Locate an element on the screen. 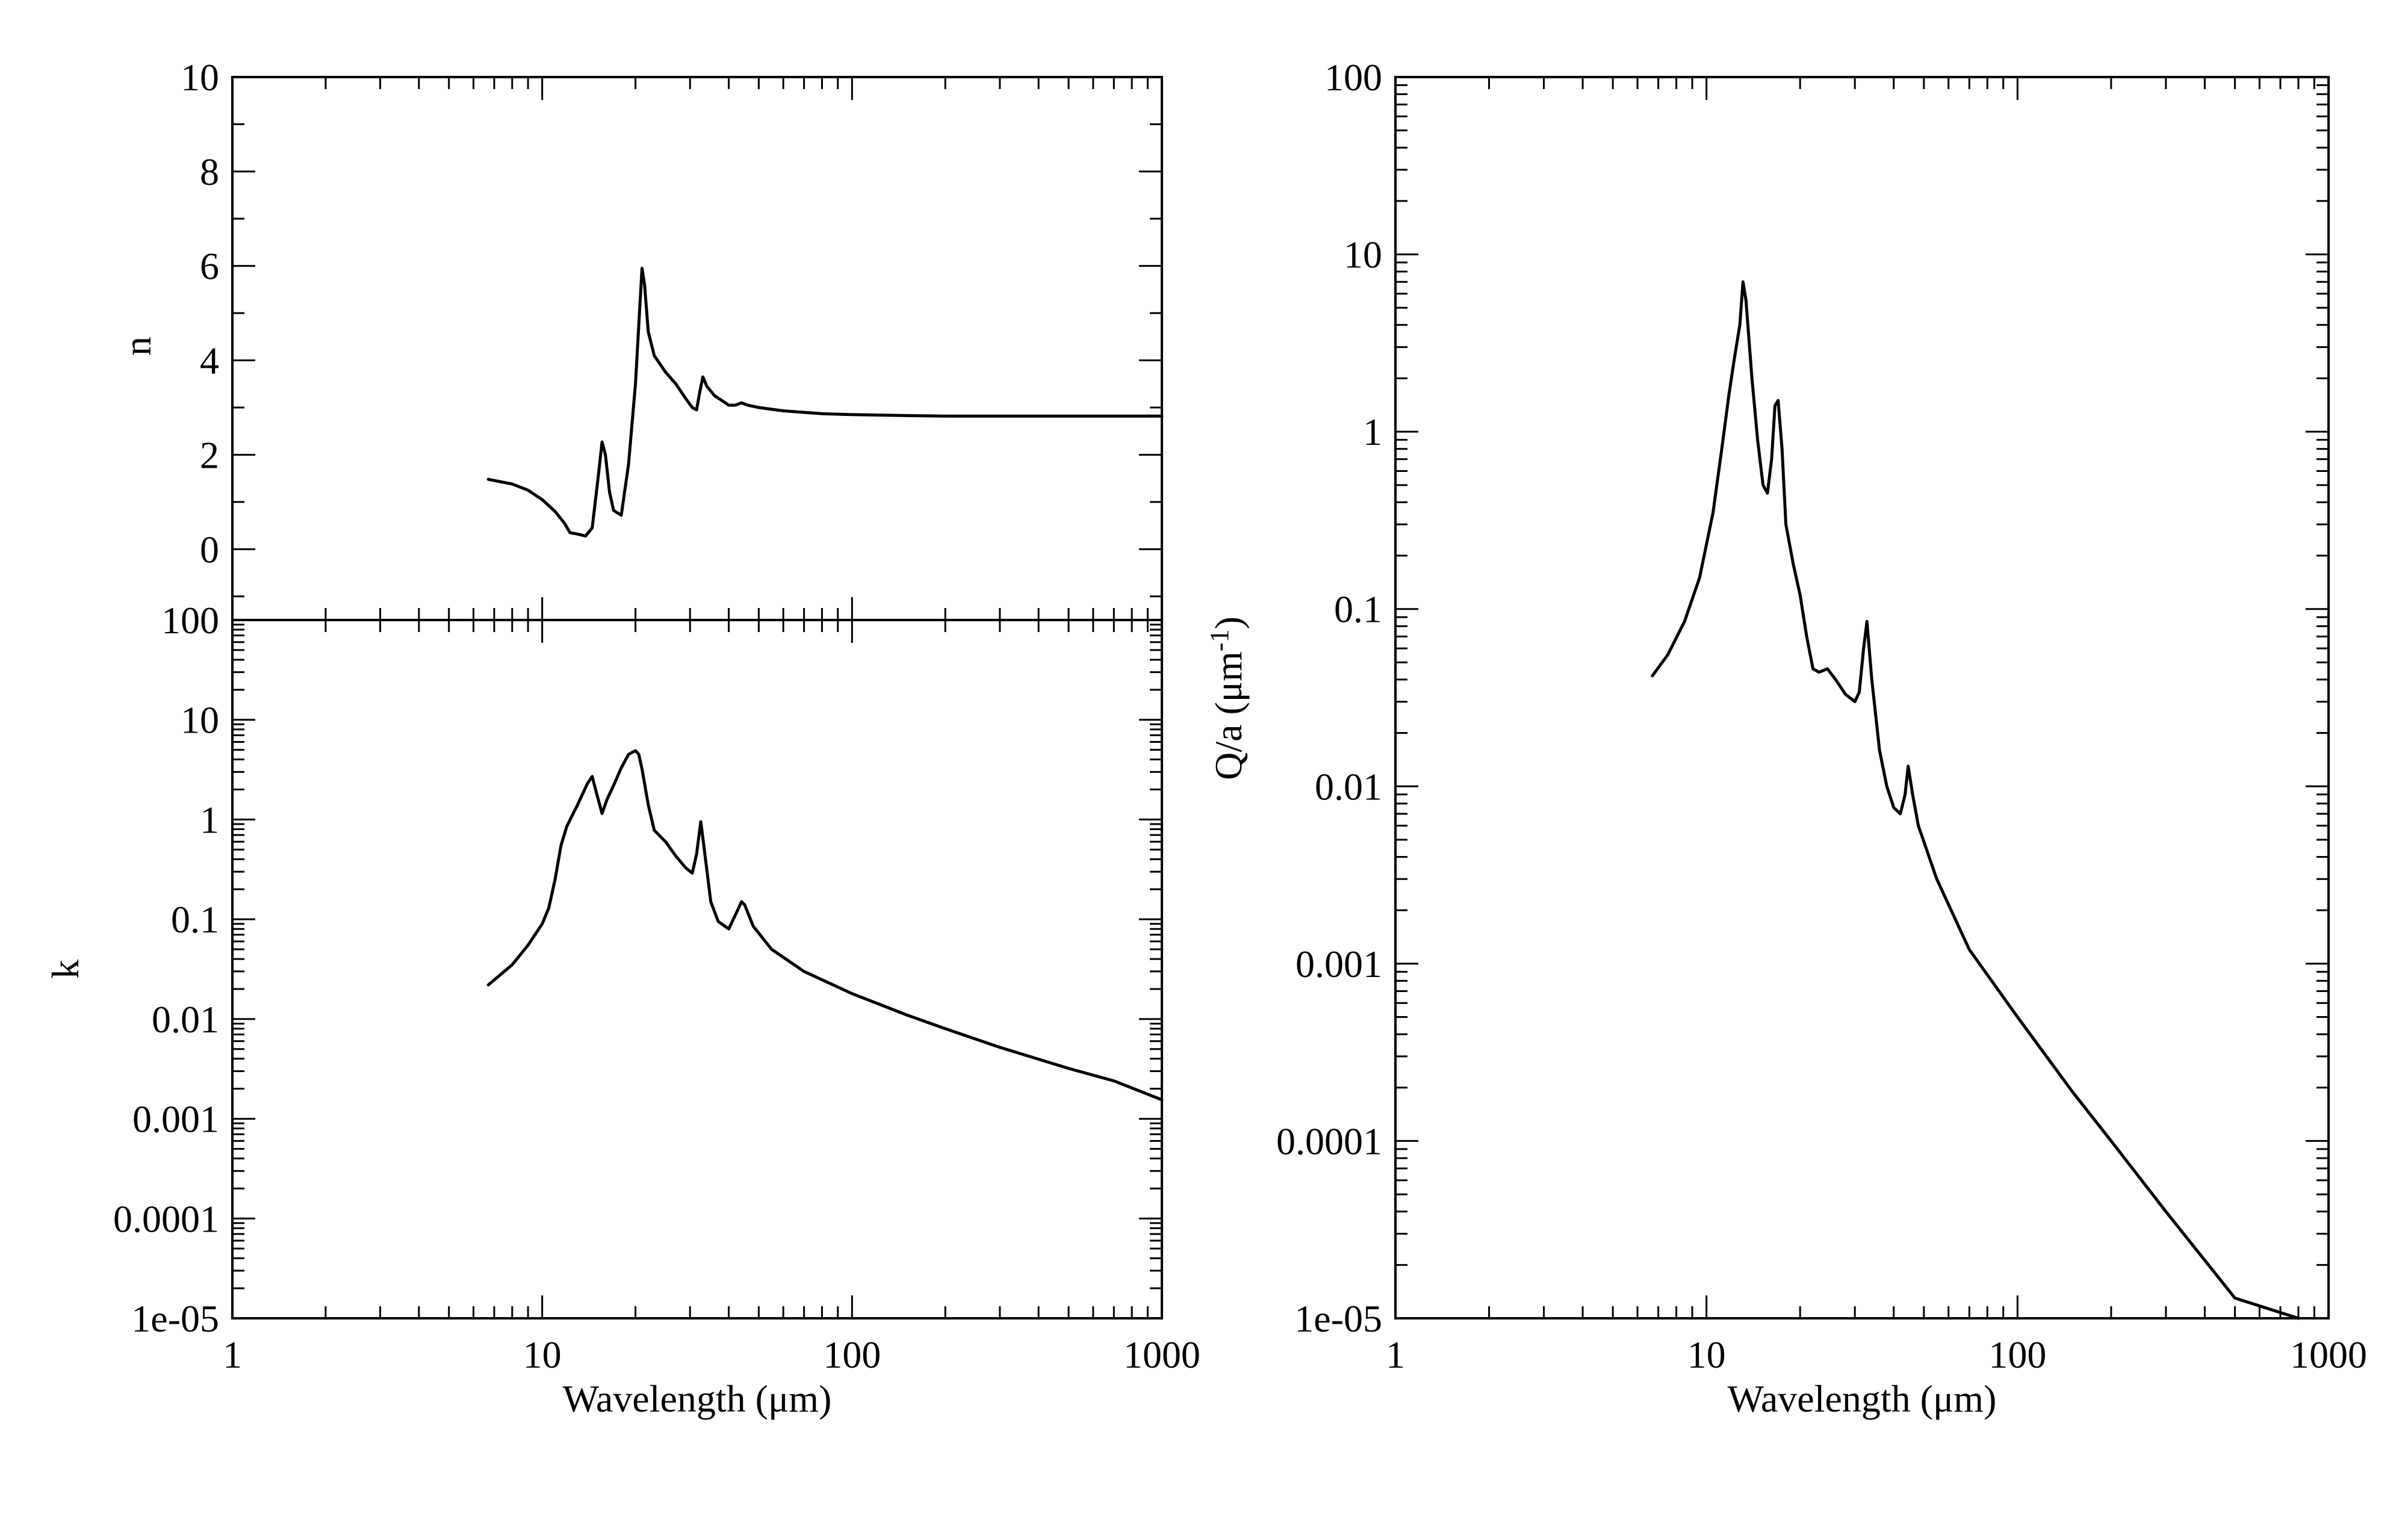  n-y-tick-label: 6 is located at coordinates (209, 266).